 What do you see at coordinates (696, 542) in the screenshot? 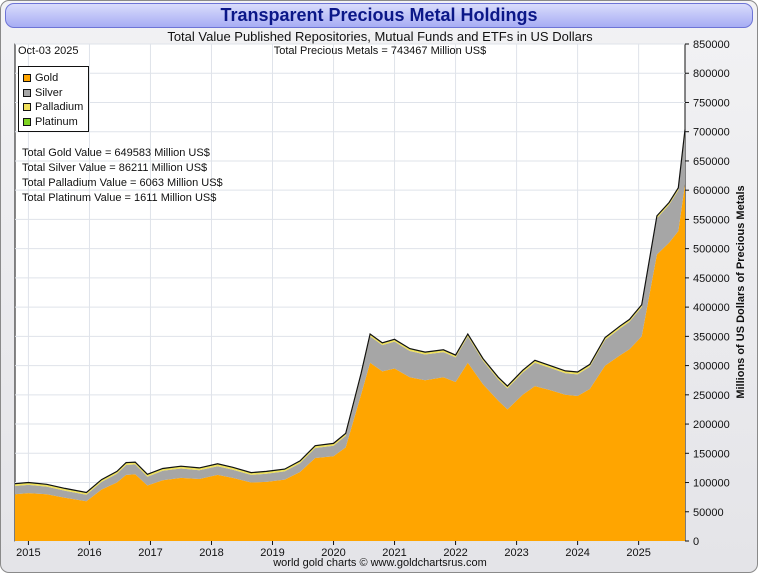
I see `y-tick-label: 0` at bounding box center [696, 542].